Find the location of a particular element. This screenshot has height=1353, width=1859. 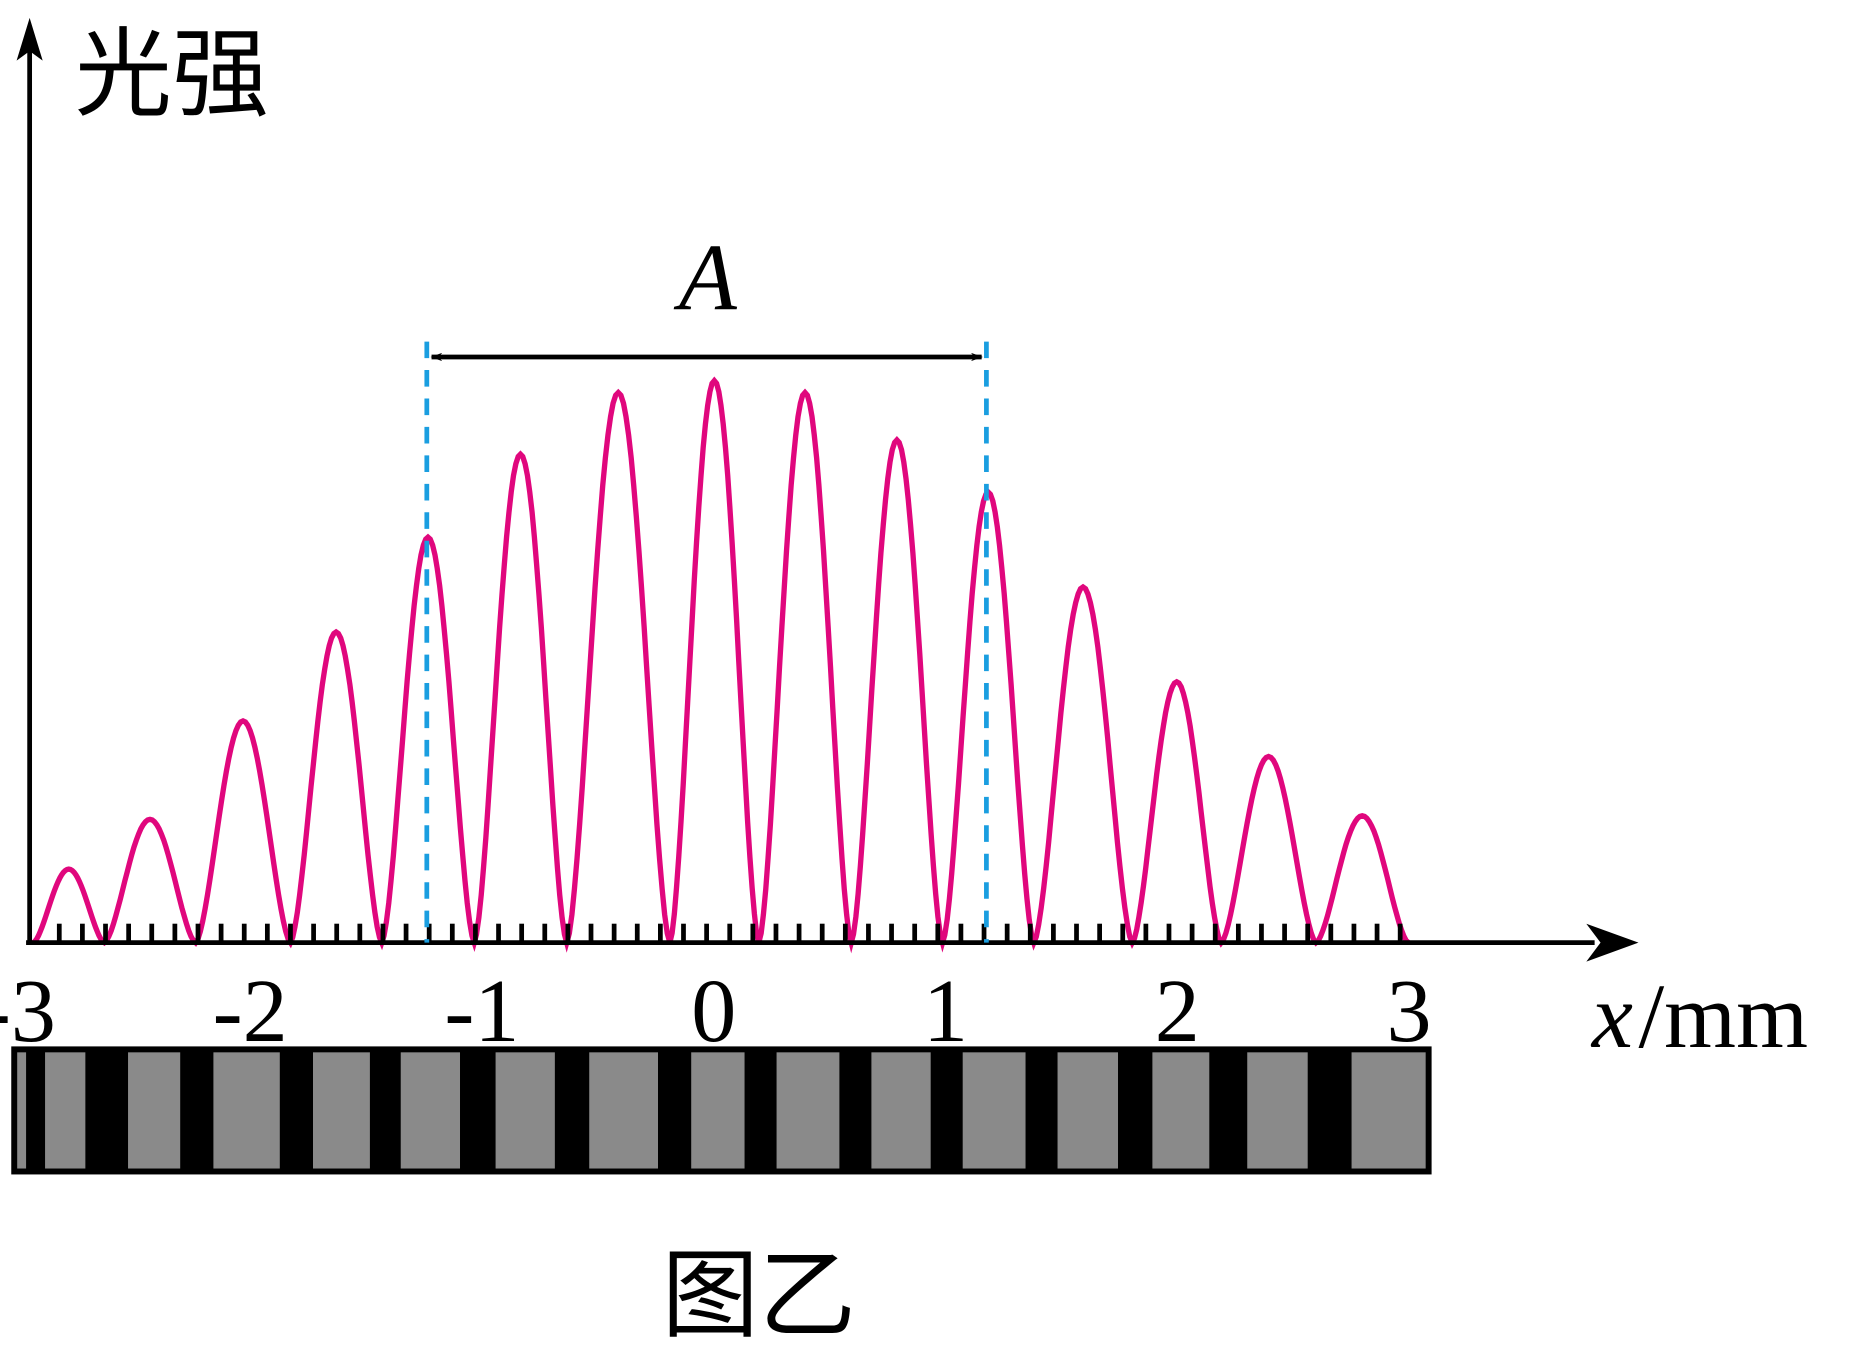

y-axis-label: 光强 is located at coordinates (172, 76).